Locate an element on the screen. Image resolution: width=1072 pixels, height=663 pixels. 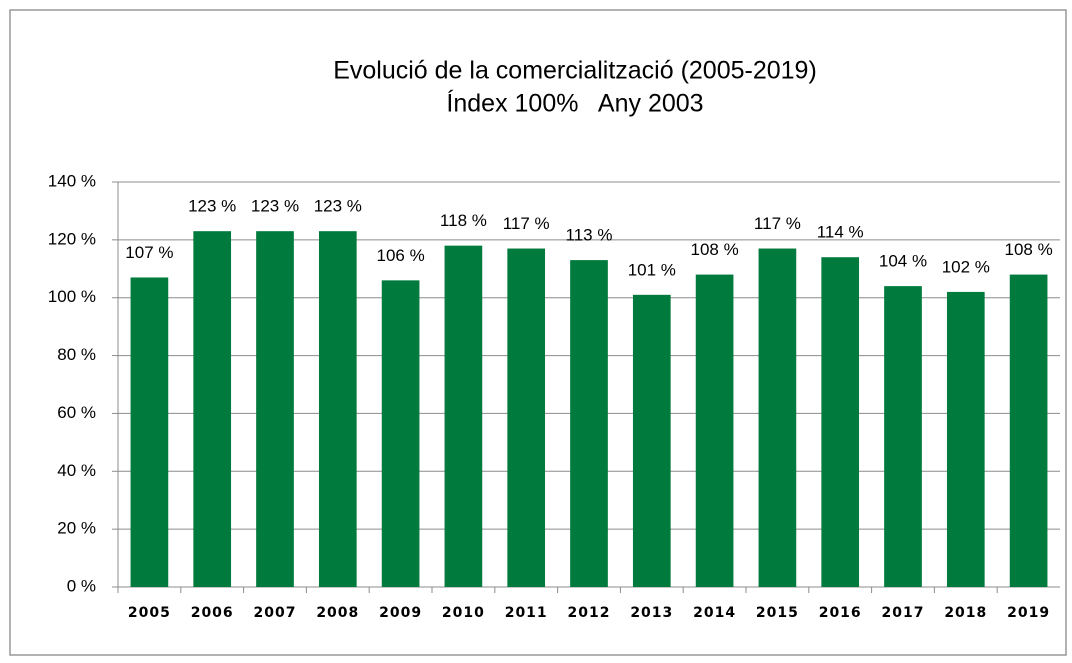
y-tick-label: 60 % is located at coordinates (76, 412).